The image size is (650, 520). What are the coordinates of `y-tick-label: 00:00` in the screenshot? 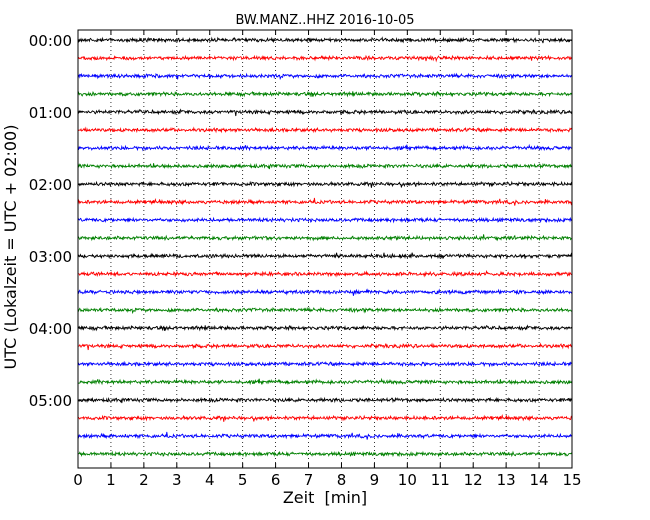 It's located at (50, 41).